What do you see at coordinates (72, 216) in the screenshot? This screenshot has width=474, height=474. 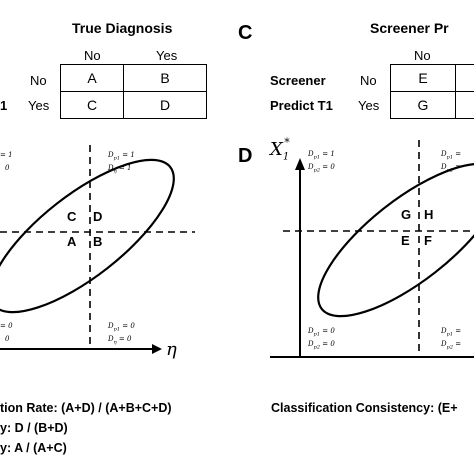 I see `left-quadrant-c: C` at bounding box center [72, 216].